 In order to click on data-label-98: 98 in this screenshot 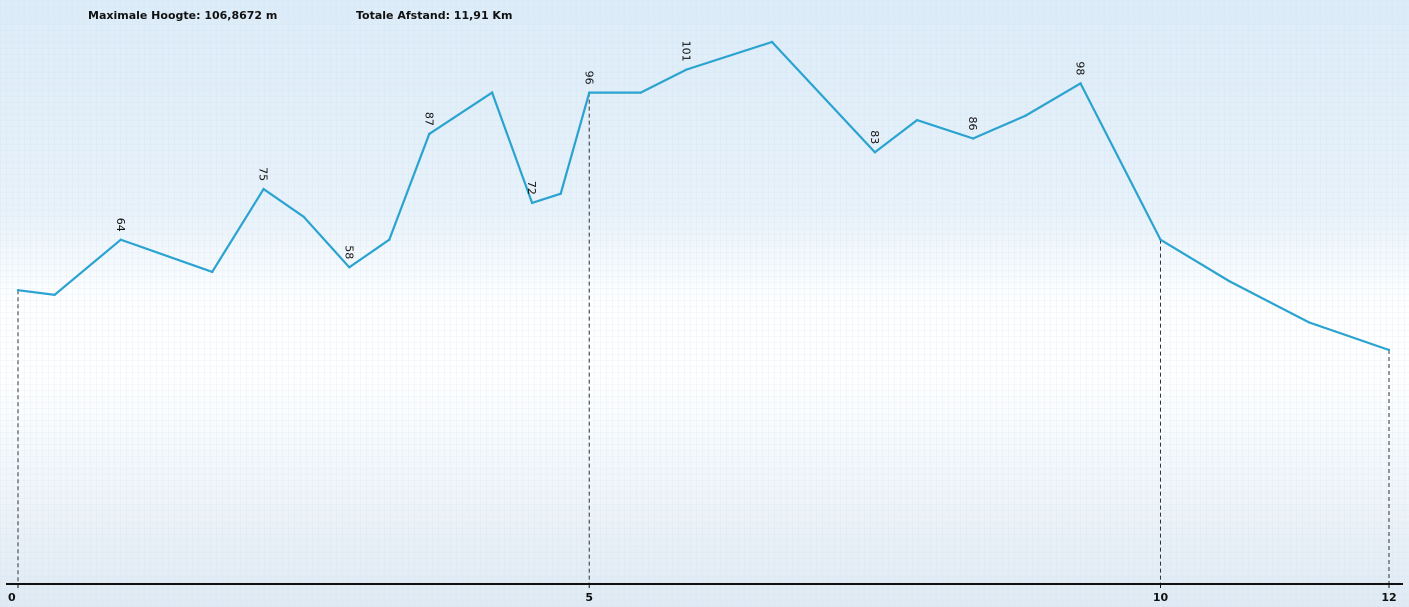, I will do `click(1080, 68)`.